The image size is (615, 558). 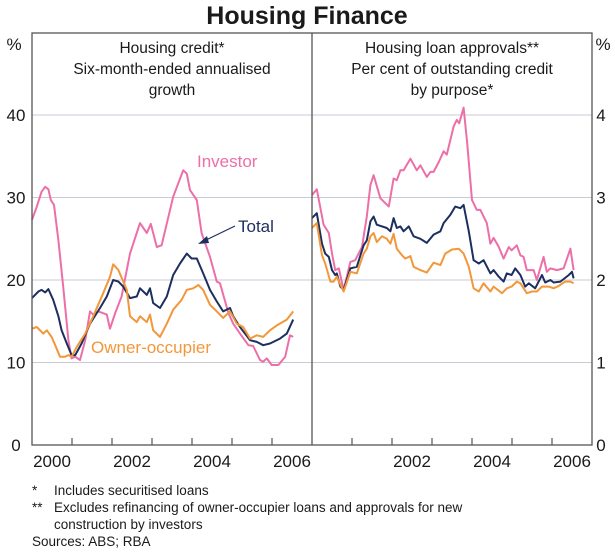 What do you see at coordinates (452, 48) in the screenshot?
I see `right-panel-heading-1: Housing loan approvals**` at bounding box center [452, 48].